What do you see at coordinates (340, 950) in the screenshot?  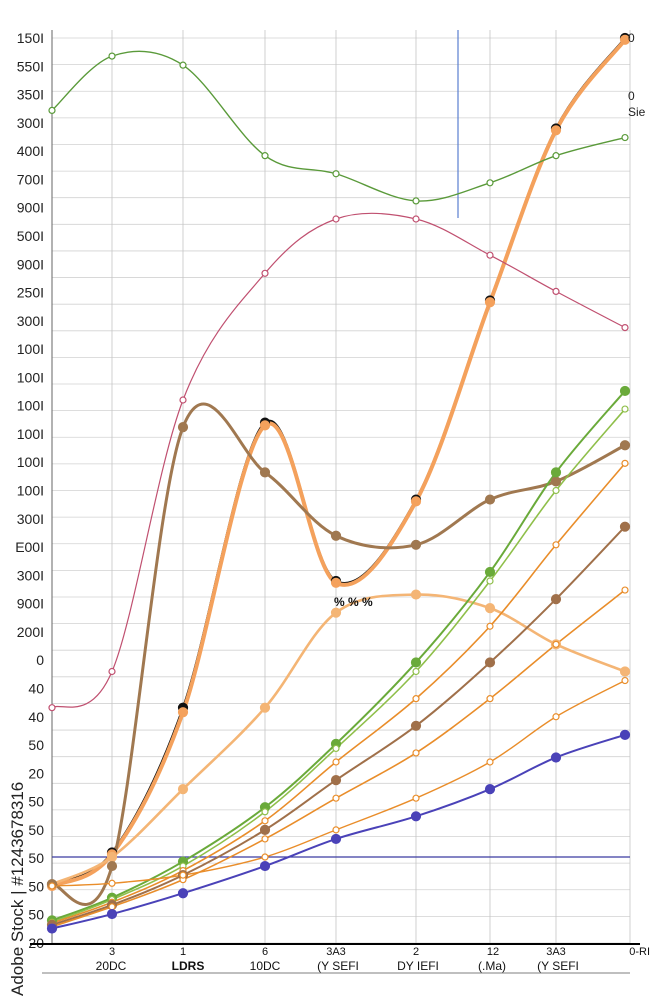 I see `x-axis: 3 1 6 3A3 2 12 3A3 0-RI` at bounding box center [340, 950].